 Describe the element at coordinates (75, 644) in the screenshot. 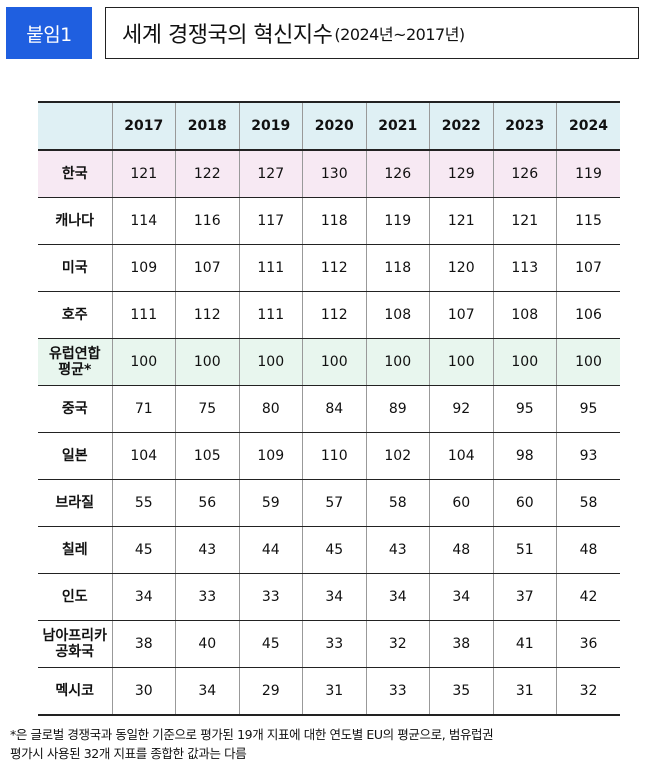

I see `country-cell: 남아프리카 공화국` at that location.